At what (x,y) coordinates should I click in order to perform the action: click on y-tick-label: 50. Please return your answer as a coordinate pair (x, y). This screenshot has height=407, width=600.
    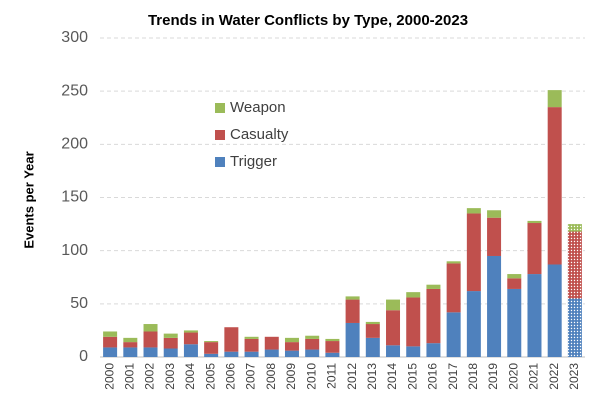
    Looking at the image, I should click on (79, 303).